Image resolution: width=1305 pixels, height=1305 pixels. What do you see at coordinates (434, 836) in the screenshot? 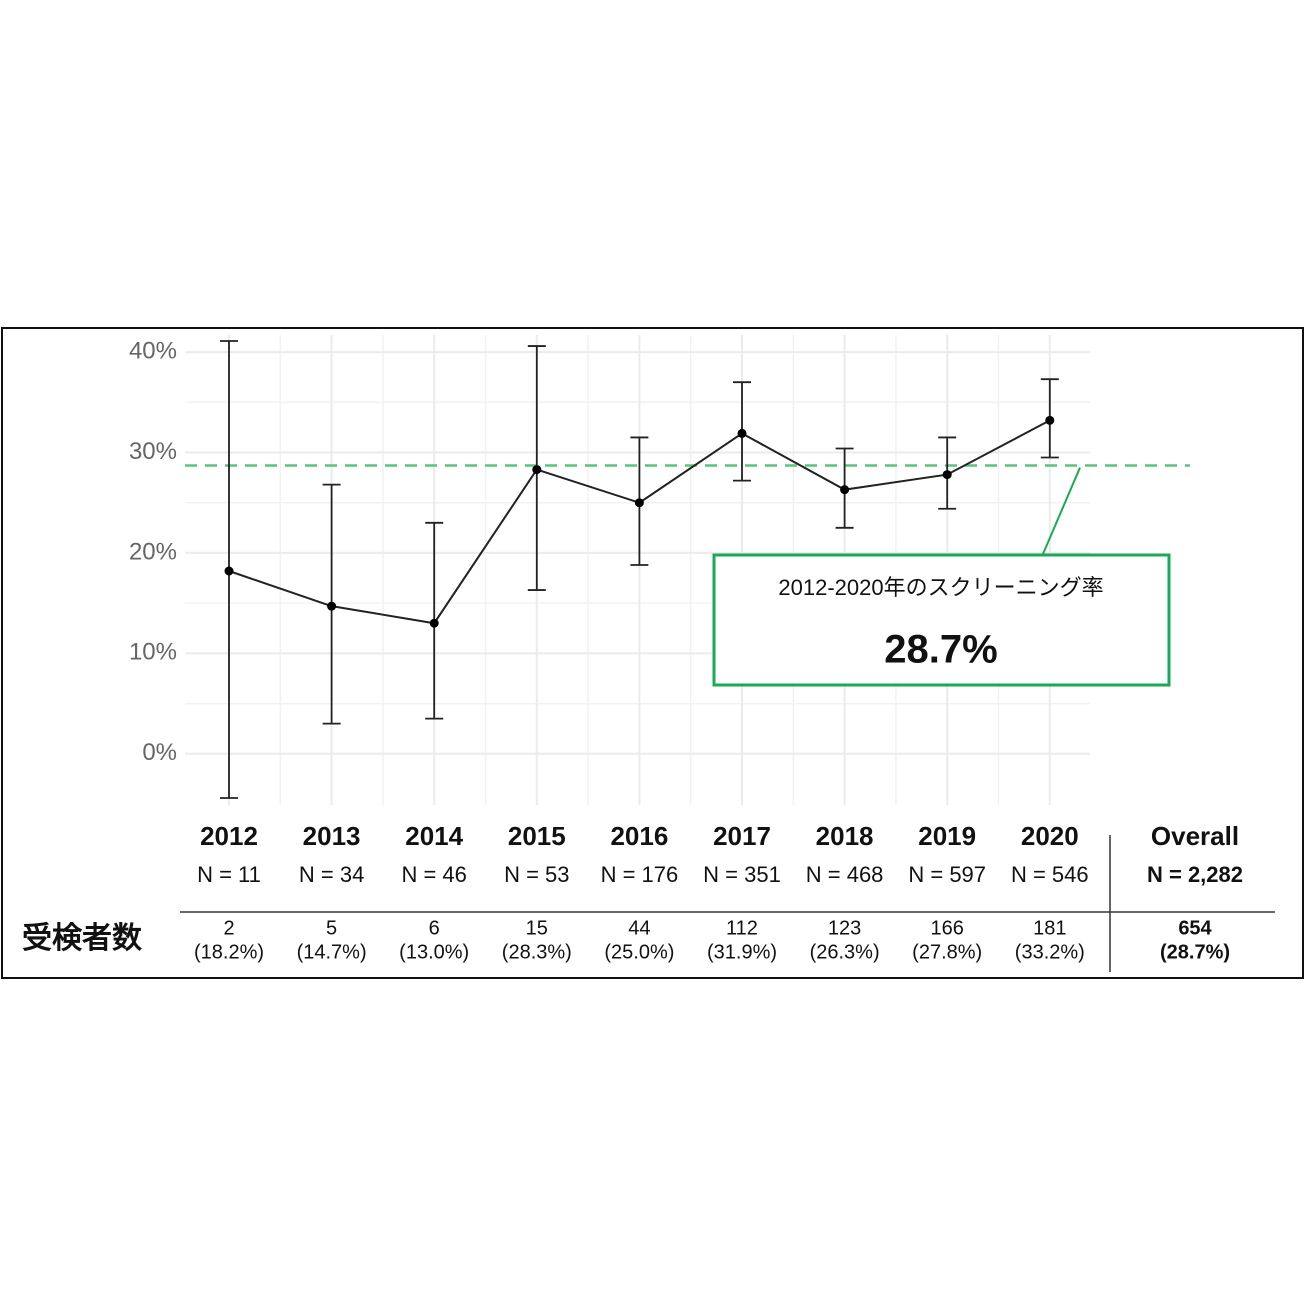
I see `x-tick-label: 2014` at bounding box center [434, 836].